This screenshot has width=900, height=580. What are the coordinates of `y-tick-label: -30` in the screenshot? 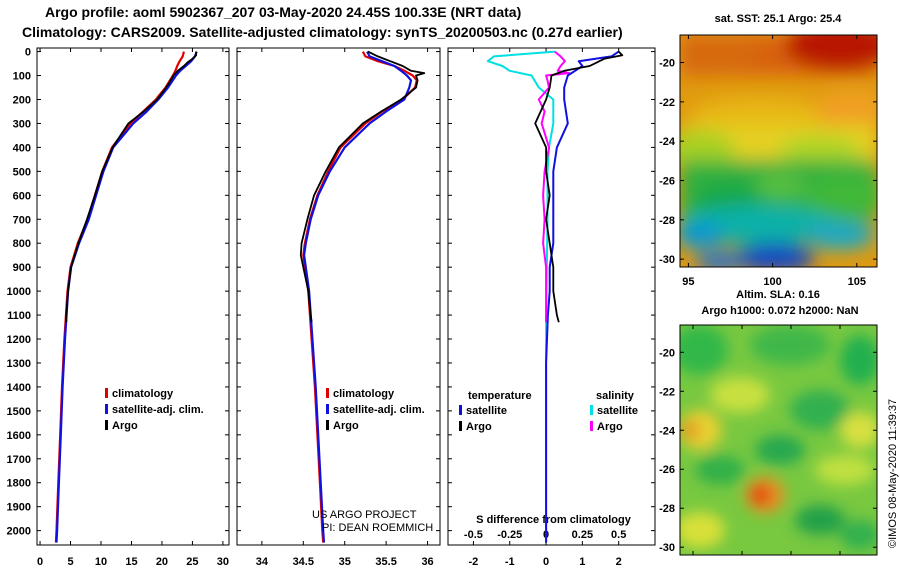 It's located at (667, 548).